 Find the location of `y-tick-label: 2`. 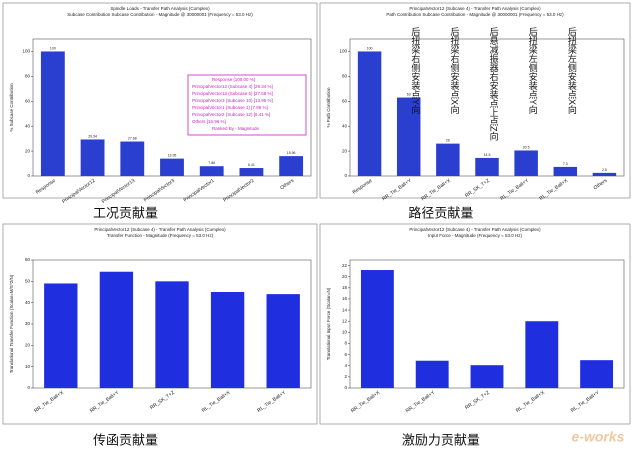

y-tick-label: 2 is located at coordinates (345, 376).